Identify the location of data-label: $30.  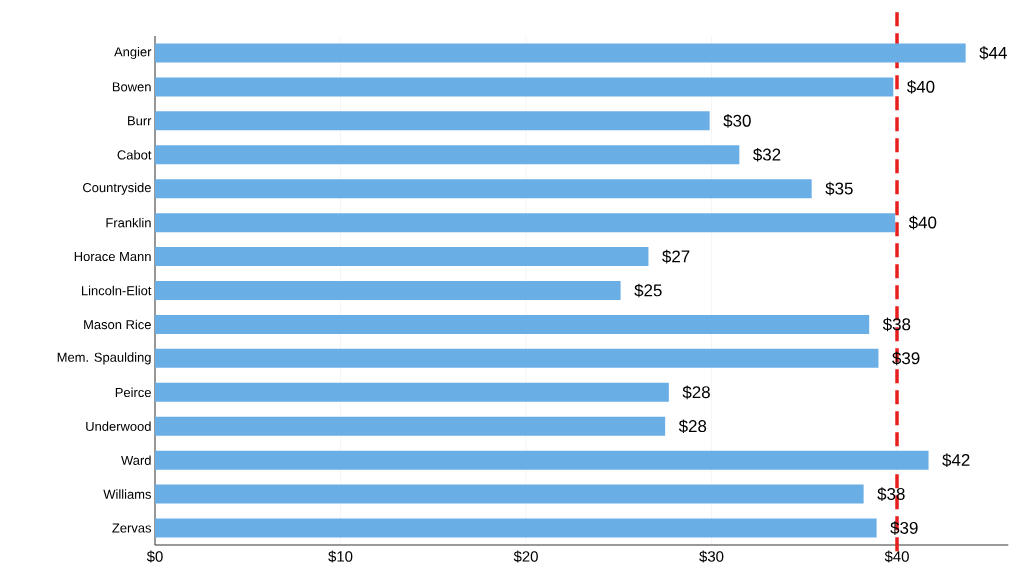
(737, 120).